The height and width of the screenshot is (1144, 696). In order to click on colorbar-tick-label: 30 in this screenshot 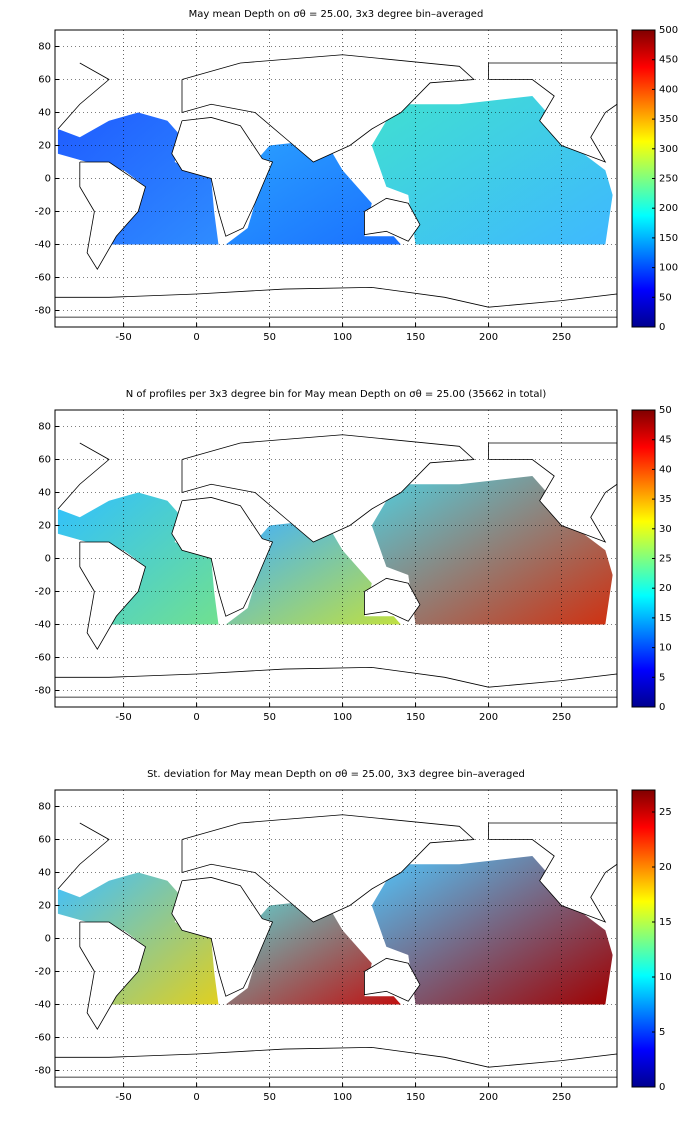, I will do `click(665, 529)`.